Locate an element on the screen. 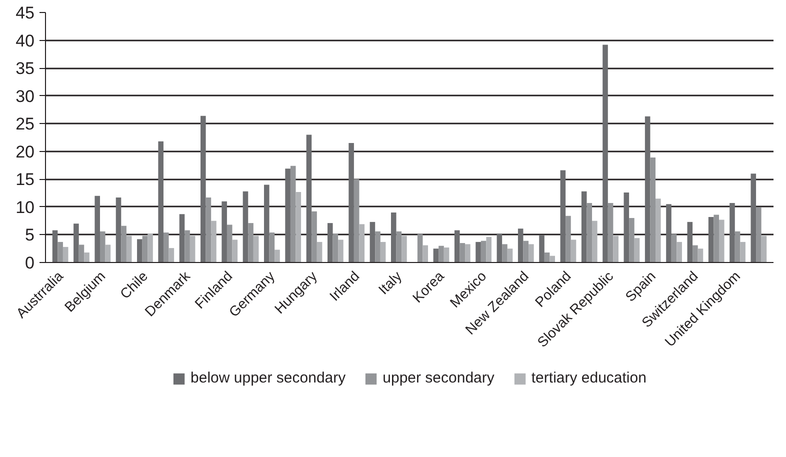  y-tick-label: 40 is located at coordinates (25, 40).